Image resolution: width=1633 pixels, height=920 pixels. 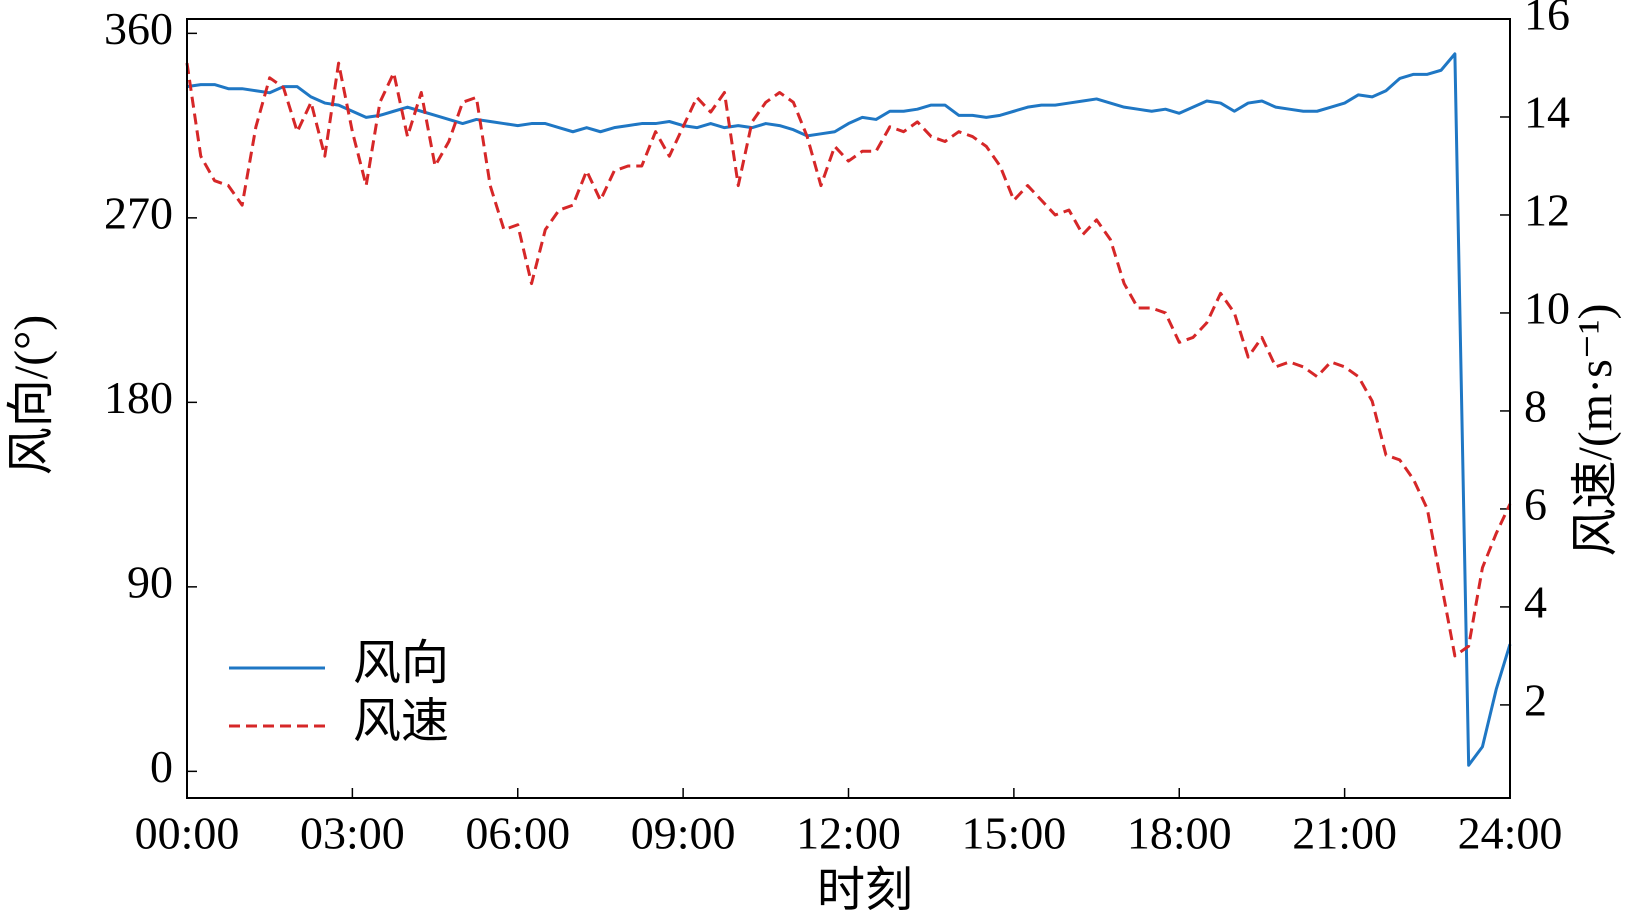 What do you see at coordinates (1013, 833) in the screenshot?
I see `x-tick-label: 15:00` at bounding box center [1013, 833].